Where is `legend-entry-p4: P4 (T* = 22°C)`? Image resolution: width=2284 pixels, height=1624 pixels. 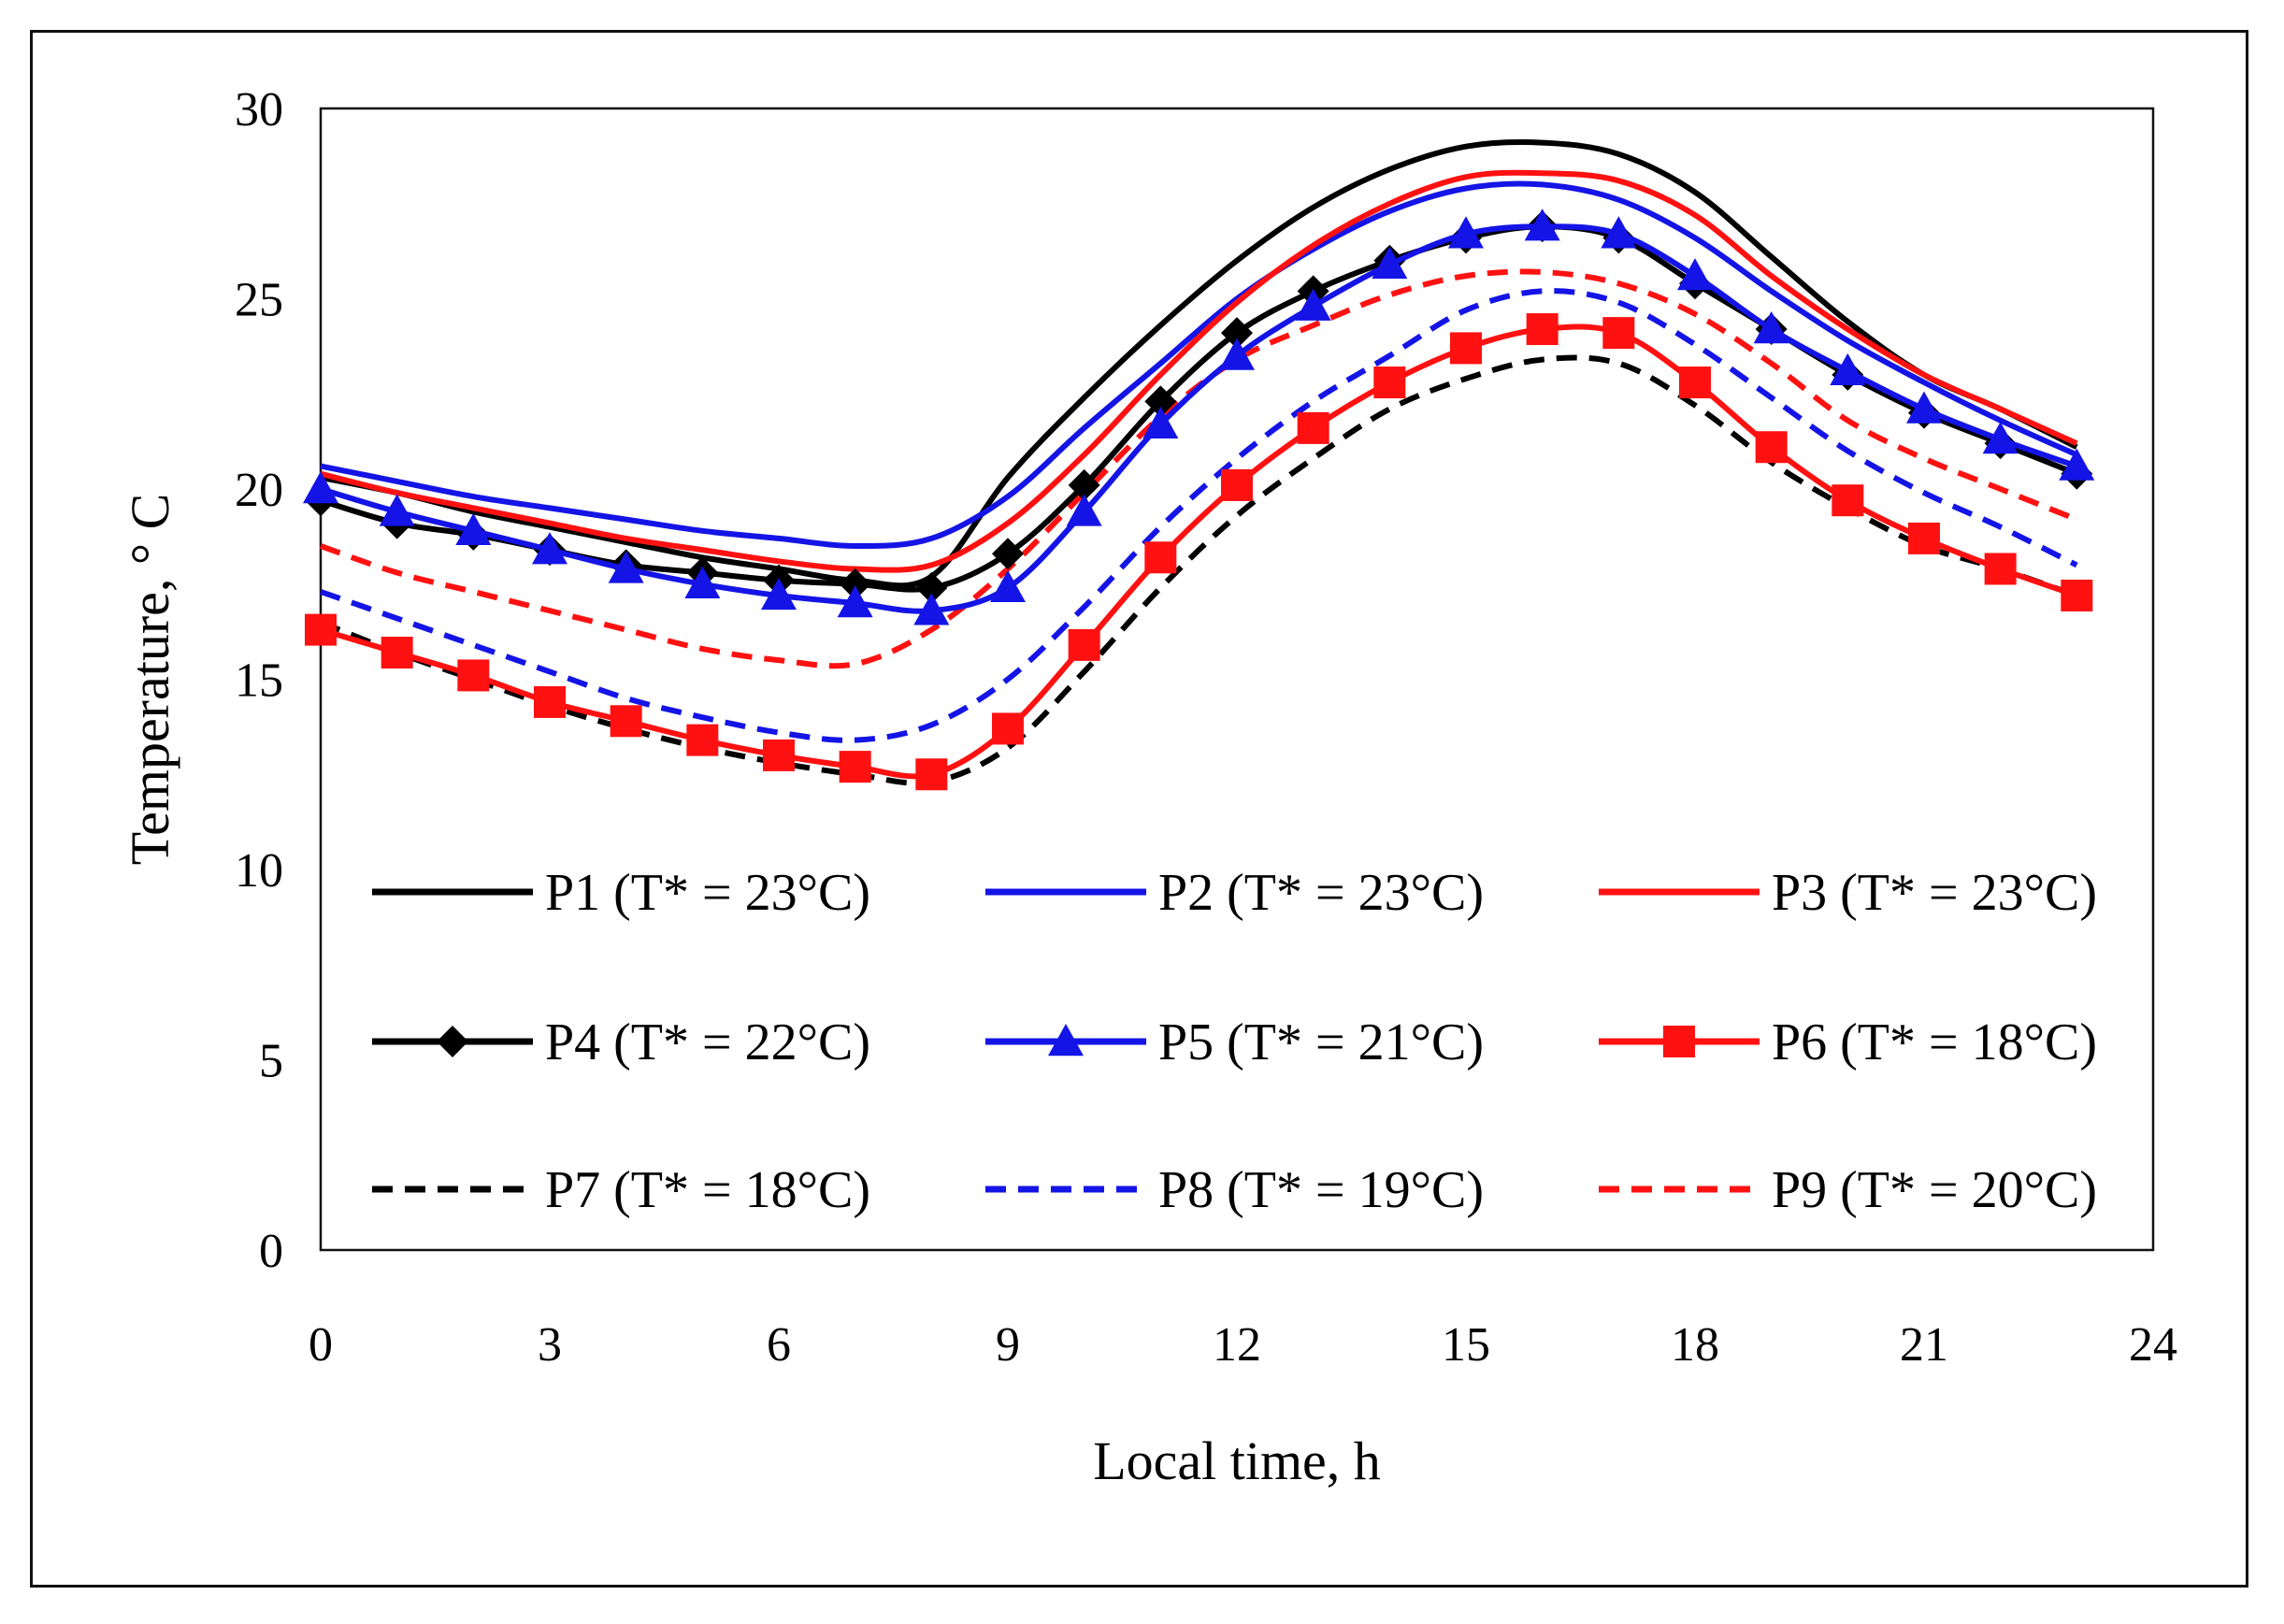
legend-entry-p4: P4 (T* = 22°C) is located at coordinates (621, 1042).